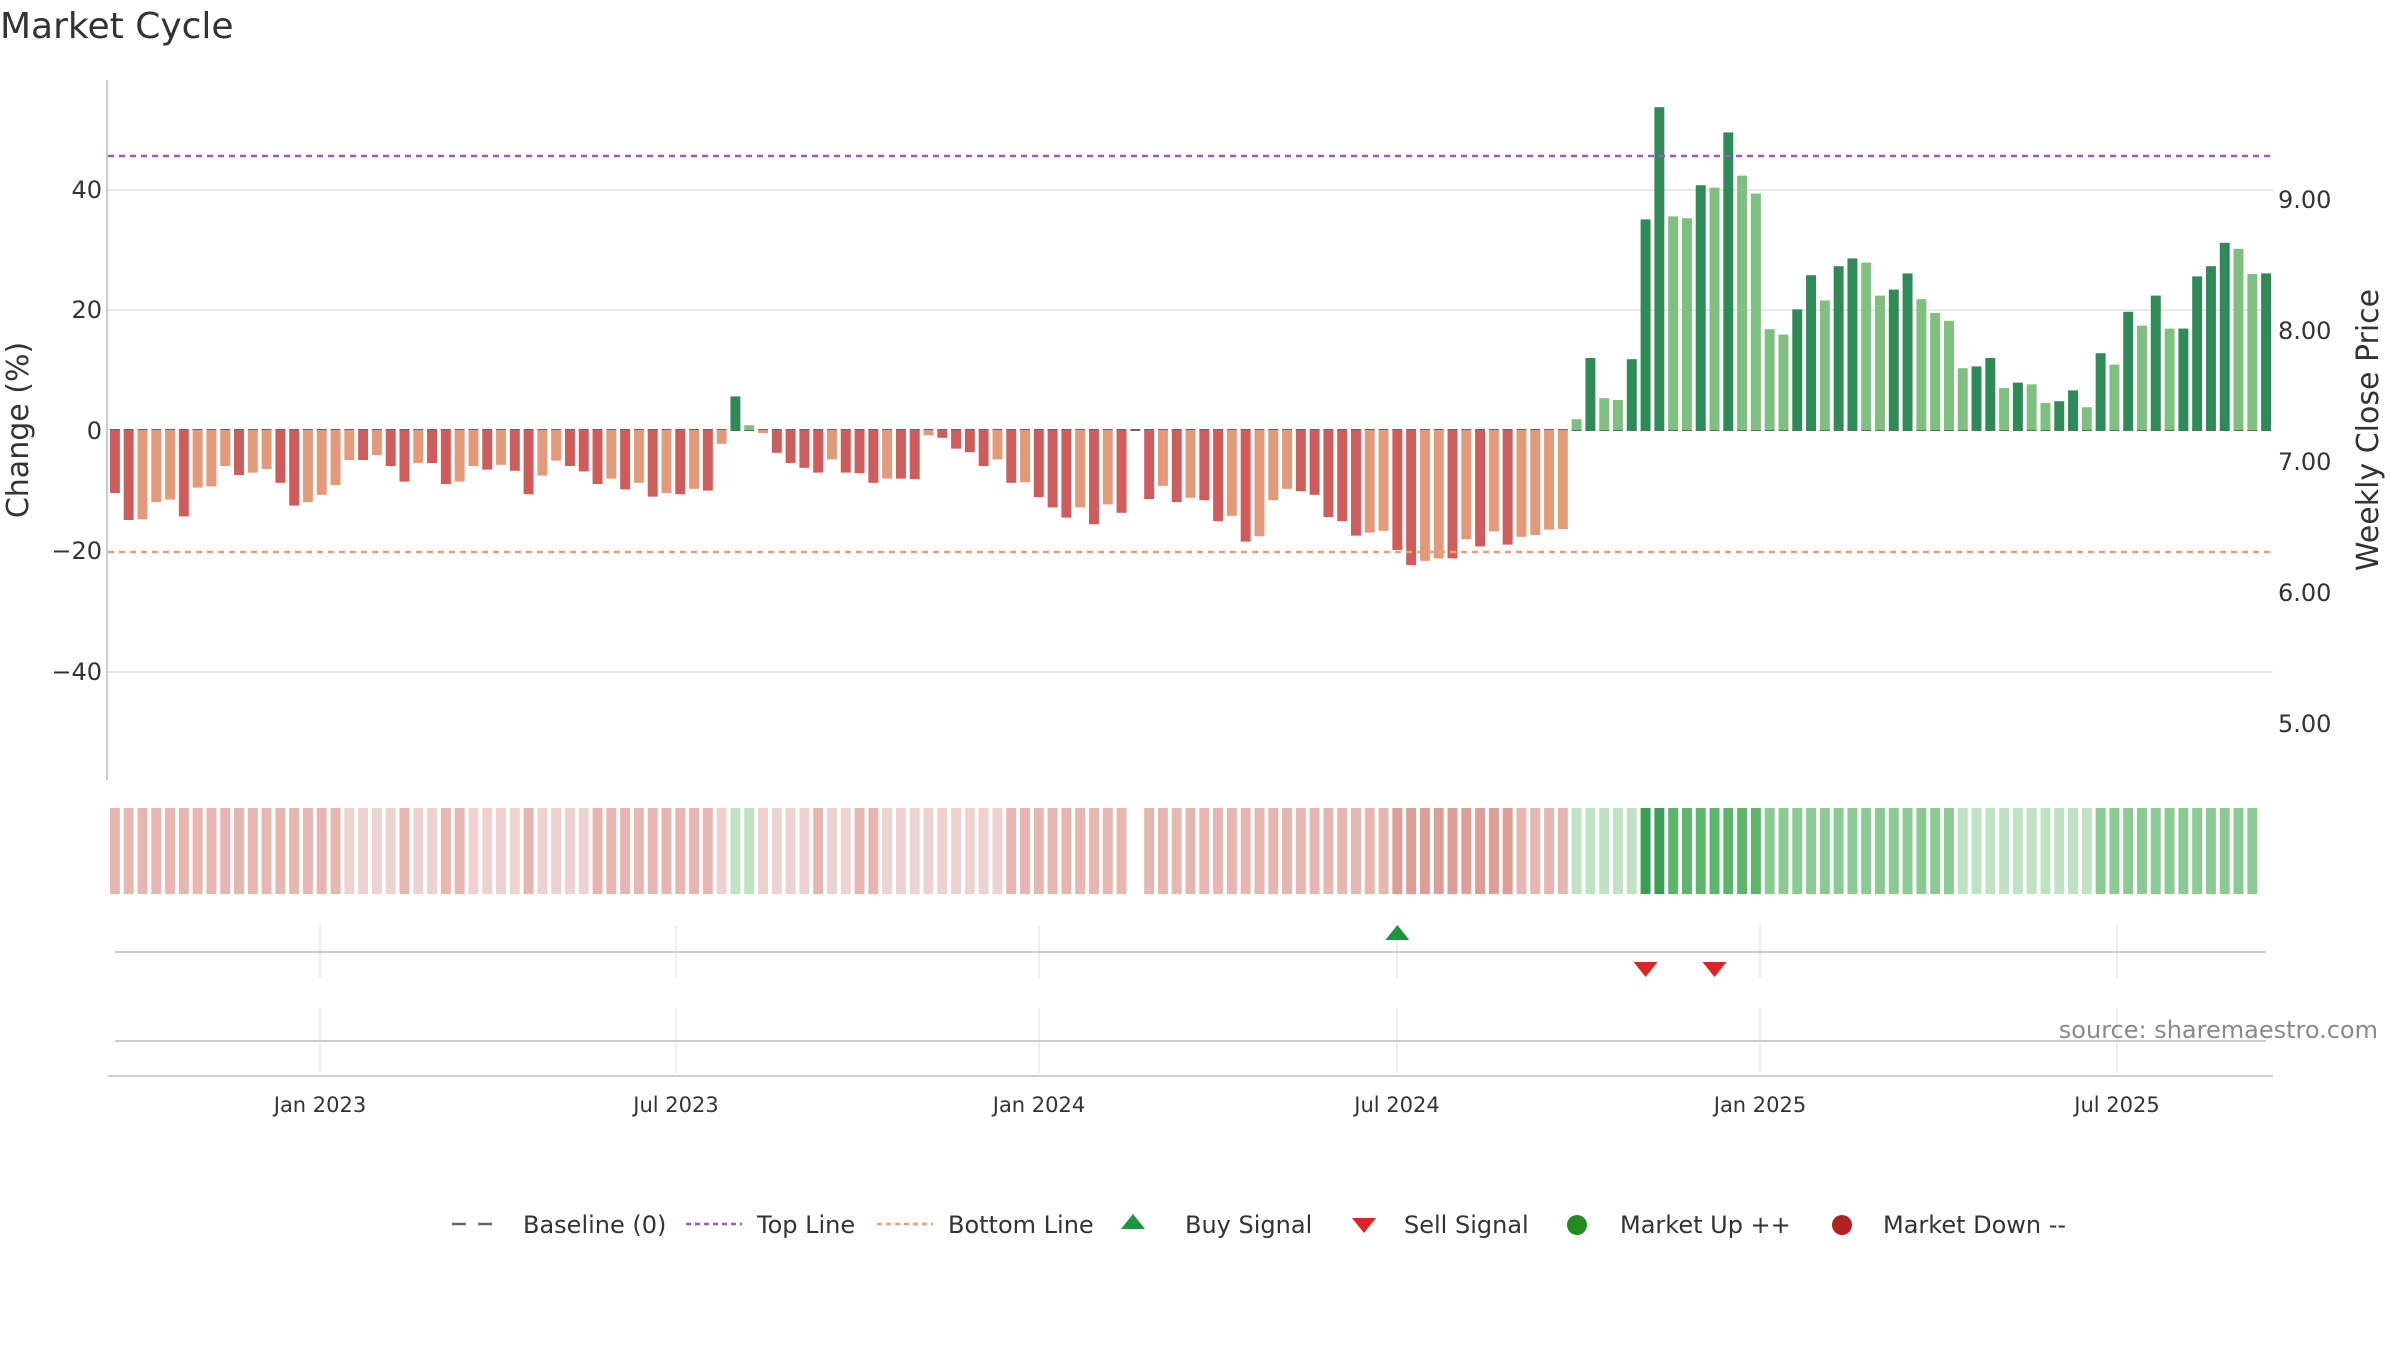 The height and width of the screenshot is (1350, 2400). What do you see at coordinates (1577, 1225) in the screenshot?
I see `legend-market-up-icon` at bounding box center [1577, 1225].